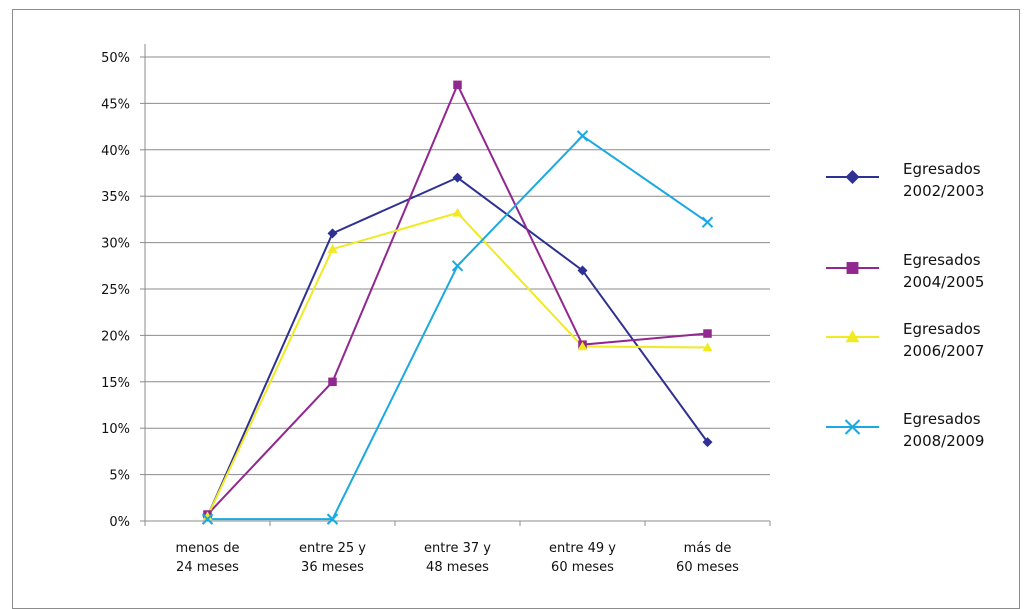 This screenshot has height=609, width=1031. I want to click on legend-label: Egresados 2006/2007, so click(943, 340).